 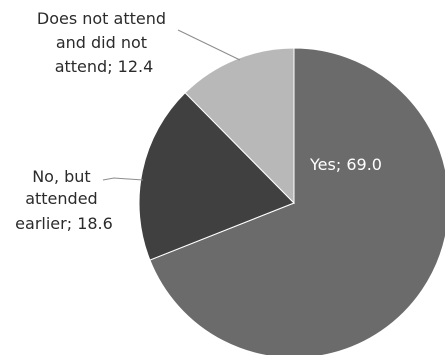 I want to click on slice-label-does-not-line-2: and did not, so click(x=101, y=42).